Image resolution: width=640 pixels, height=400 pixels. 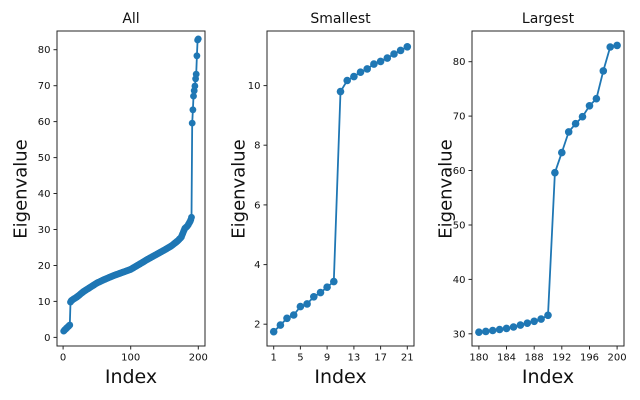 I want to click on y-tick-label: 80, so click(x=459, y=62).